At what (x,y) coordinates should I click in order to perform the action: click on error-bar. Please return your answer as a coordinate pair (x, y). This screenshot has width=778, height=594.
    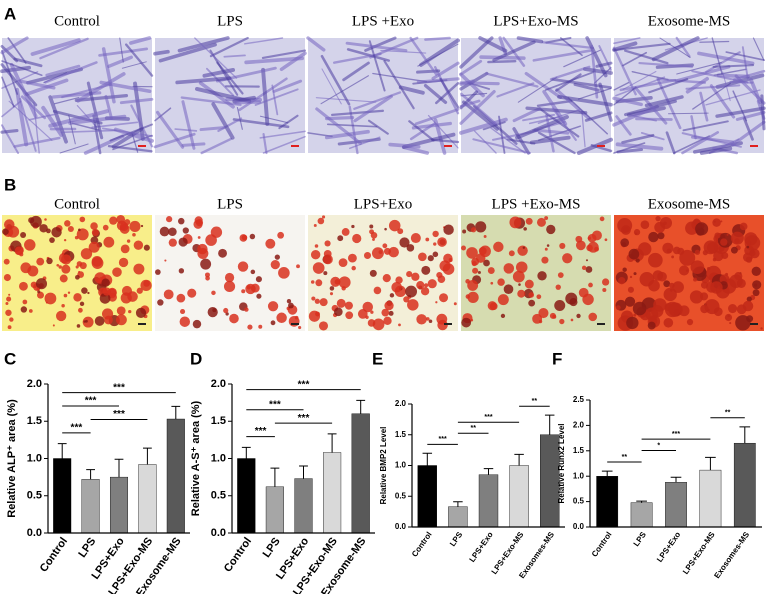
    Looking at the image, I should click on (458, 504).